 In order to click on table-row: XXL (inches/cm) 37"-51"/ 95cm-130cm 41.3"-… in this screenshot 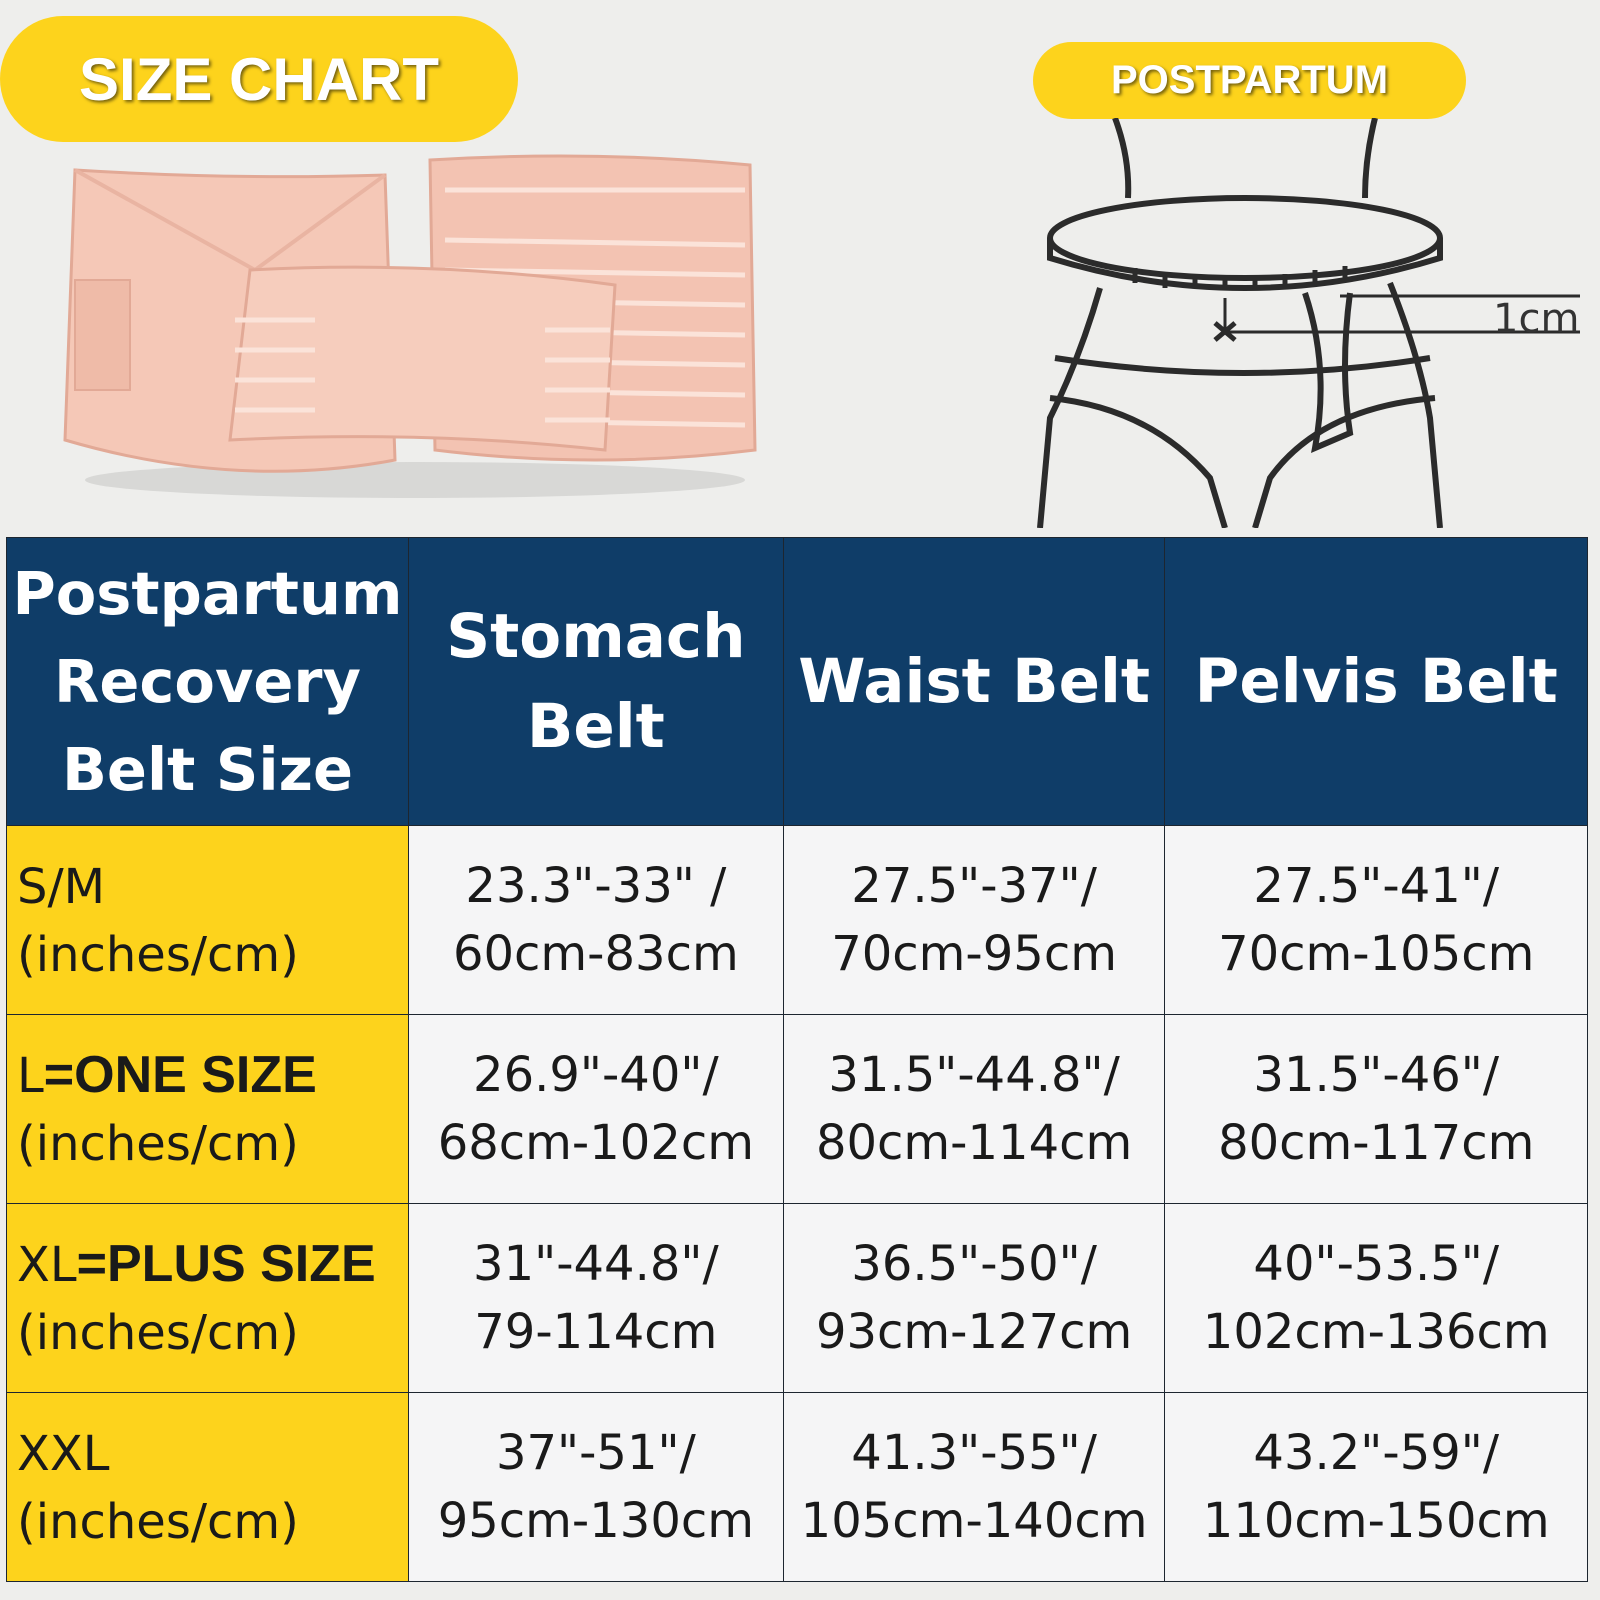, I will do `click(797, 1487)`.